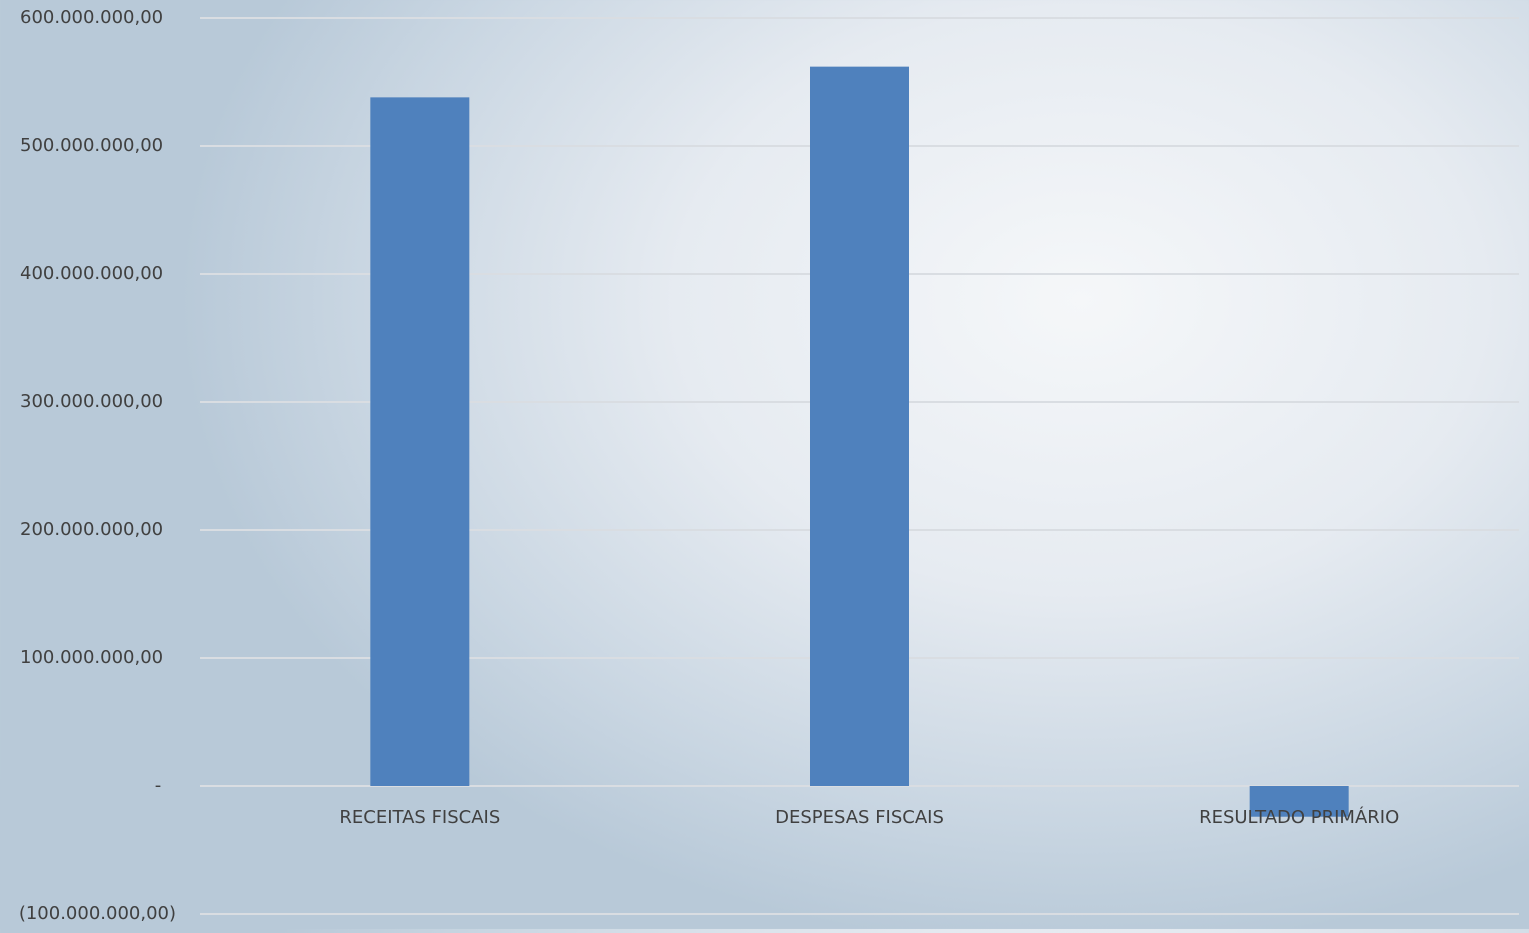  What do you see at coordinates (158, 785) in the screenshot?
I see `y-tick-label: -` at bounding box center [158, 785].